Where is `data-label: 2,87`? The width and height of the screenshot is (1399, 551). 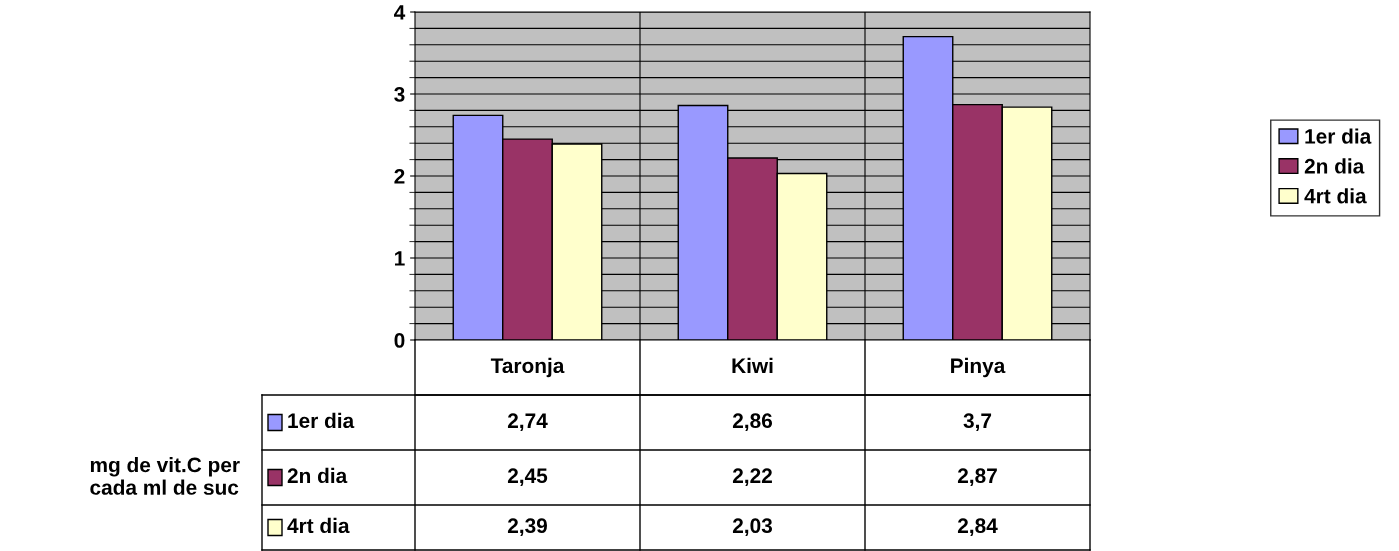 data-label: 2,87 is located at coordinates (977, 477).